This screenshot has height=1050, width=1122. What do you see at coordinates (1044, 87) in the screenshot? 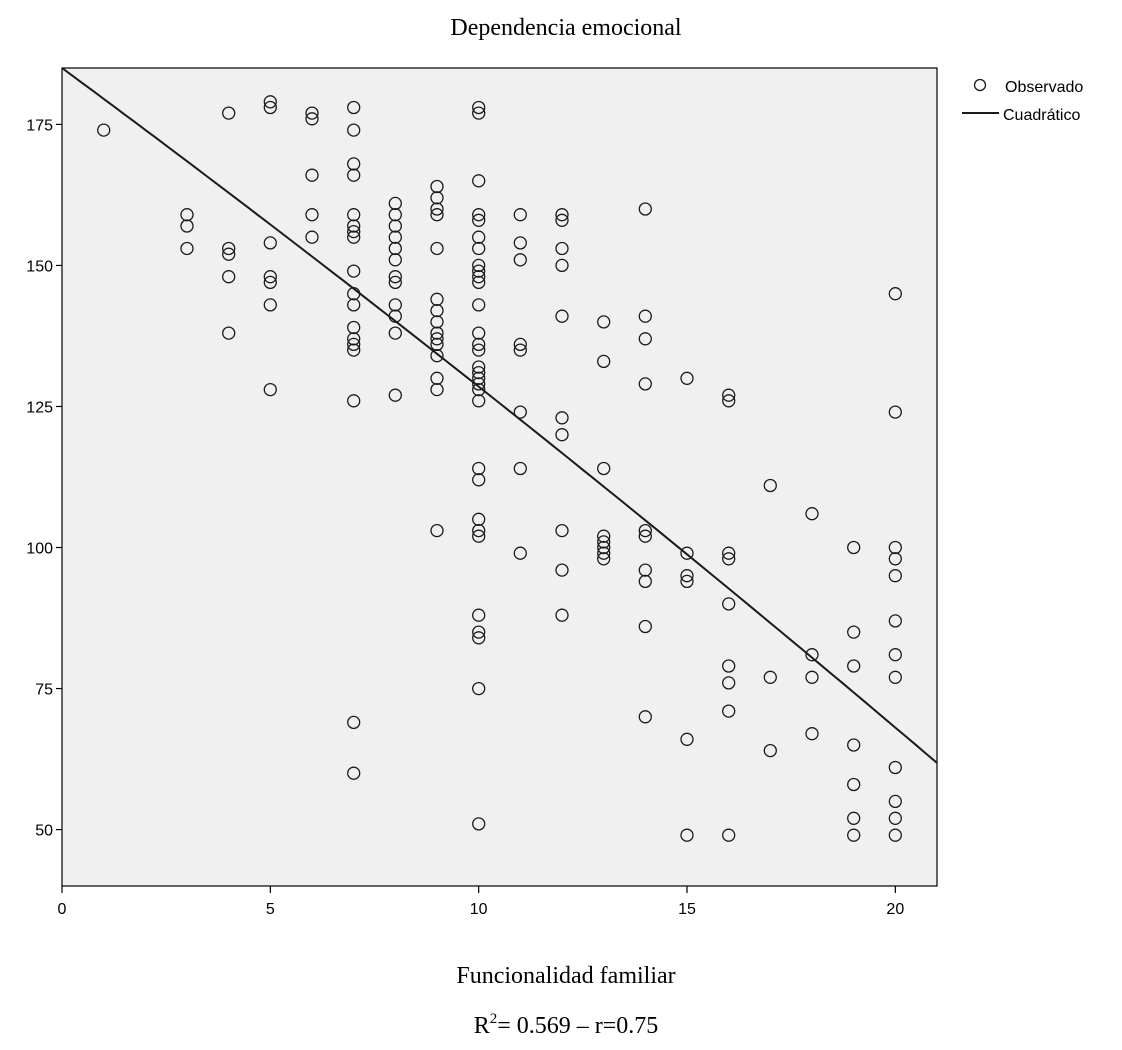
I see `legend-label-observed: Observado` at bounding box center [1044, 87].